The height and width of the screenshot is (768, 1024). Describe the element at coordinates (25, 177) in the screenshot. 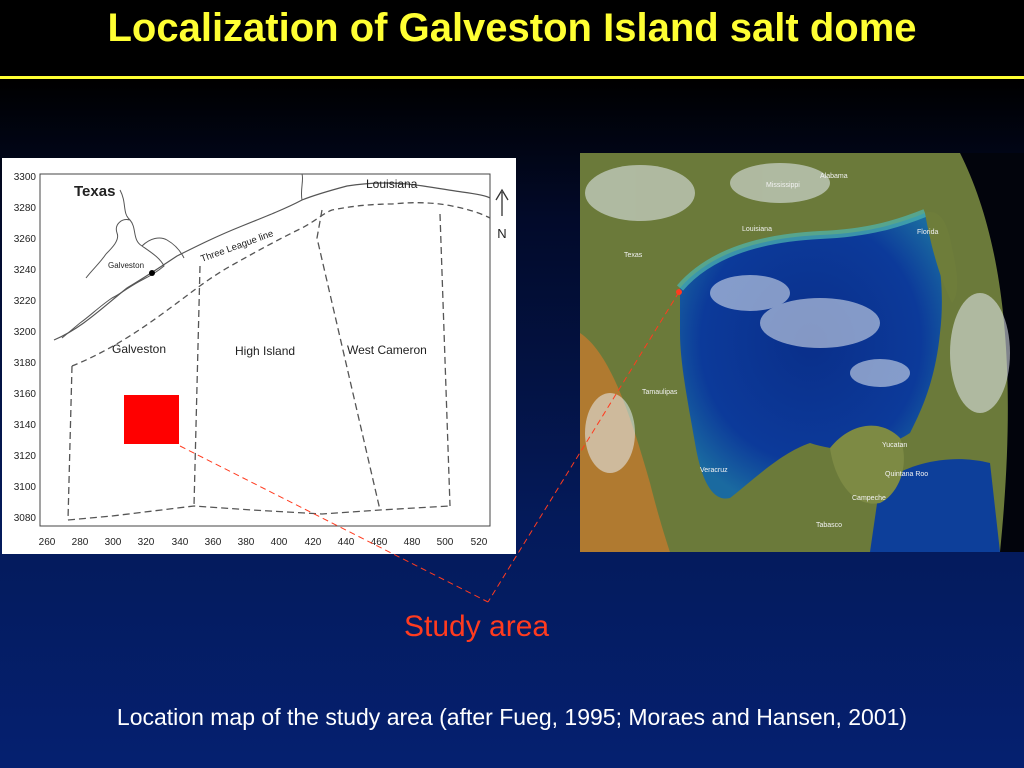

I see `y-tick: 3300` at that location.